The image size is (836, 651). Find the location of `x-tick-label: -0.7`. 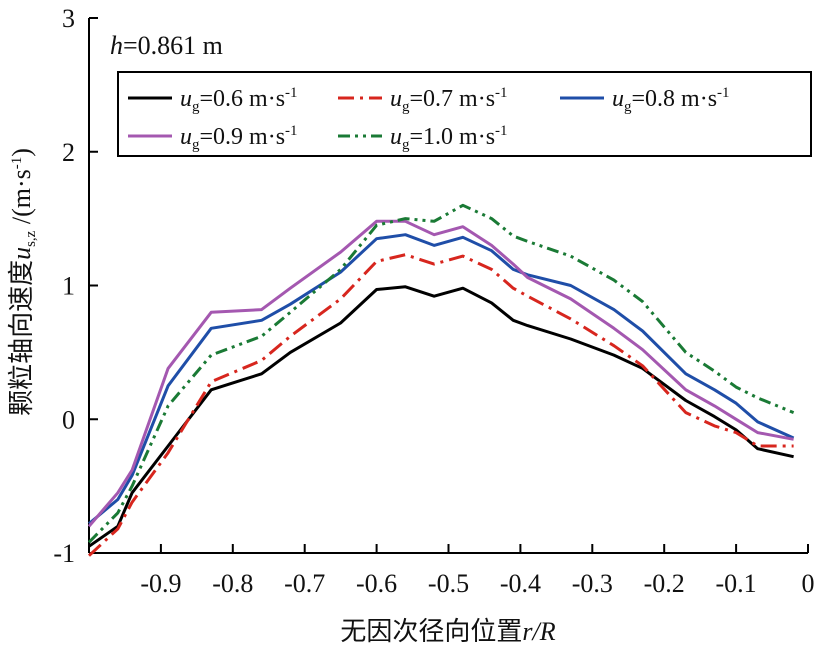

x-tick-label: -0.7 is located at coordinates (304, 583).